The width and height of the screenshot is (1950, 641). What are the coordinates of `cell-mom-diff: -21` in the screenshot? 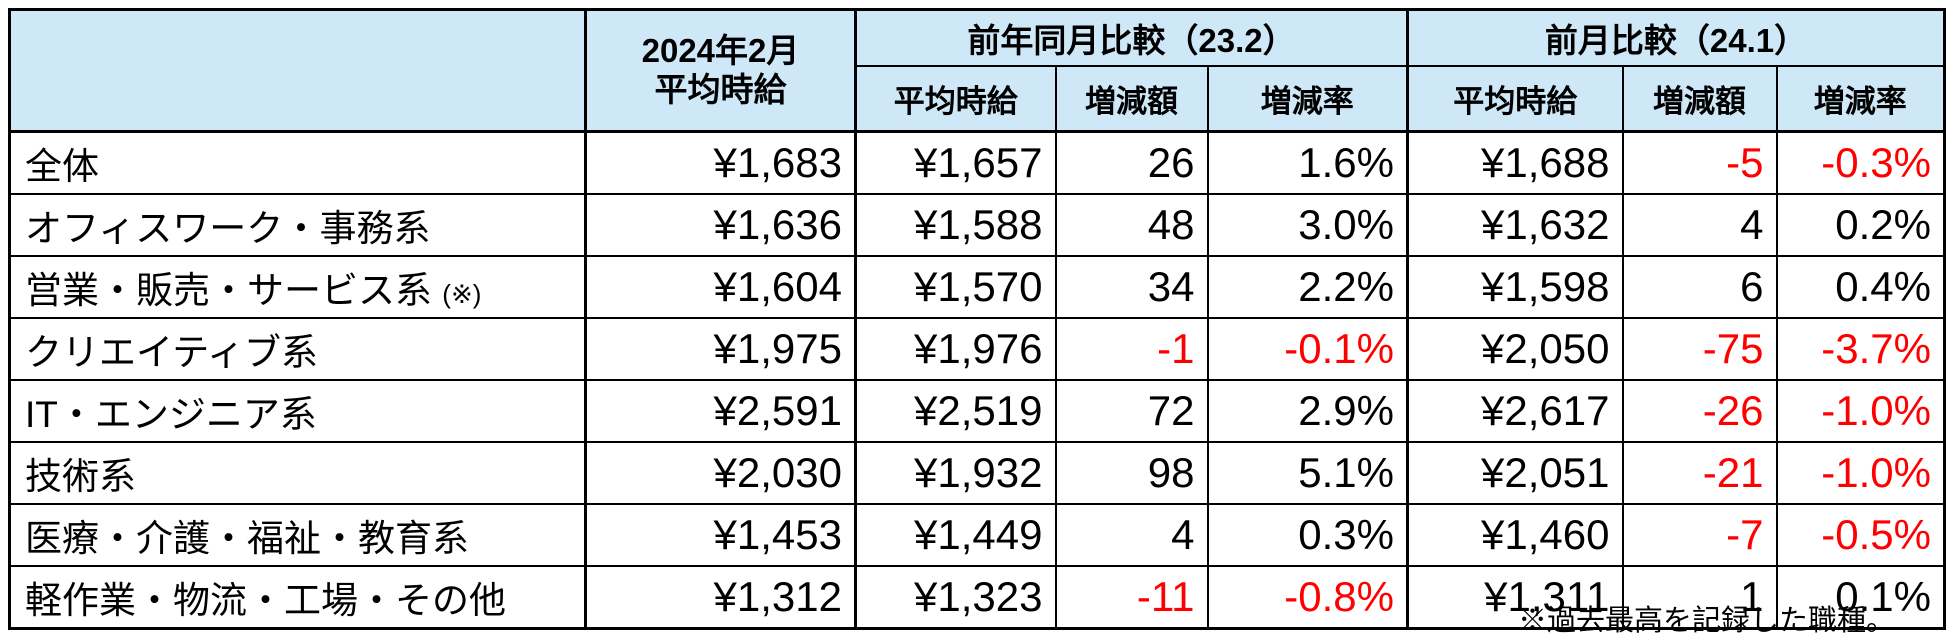 It's located at (1699, 473).